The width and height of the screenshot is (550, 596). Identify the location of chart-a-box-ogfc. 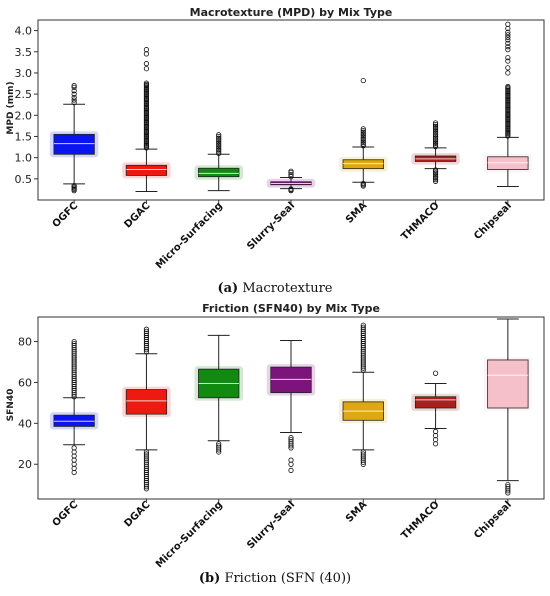
(74, 138).